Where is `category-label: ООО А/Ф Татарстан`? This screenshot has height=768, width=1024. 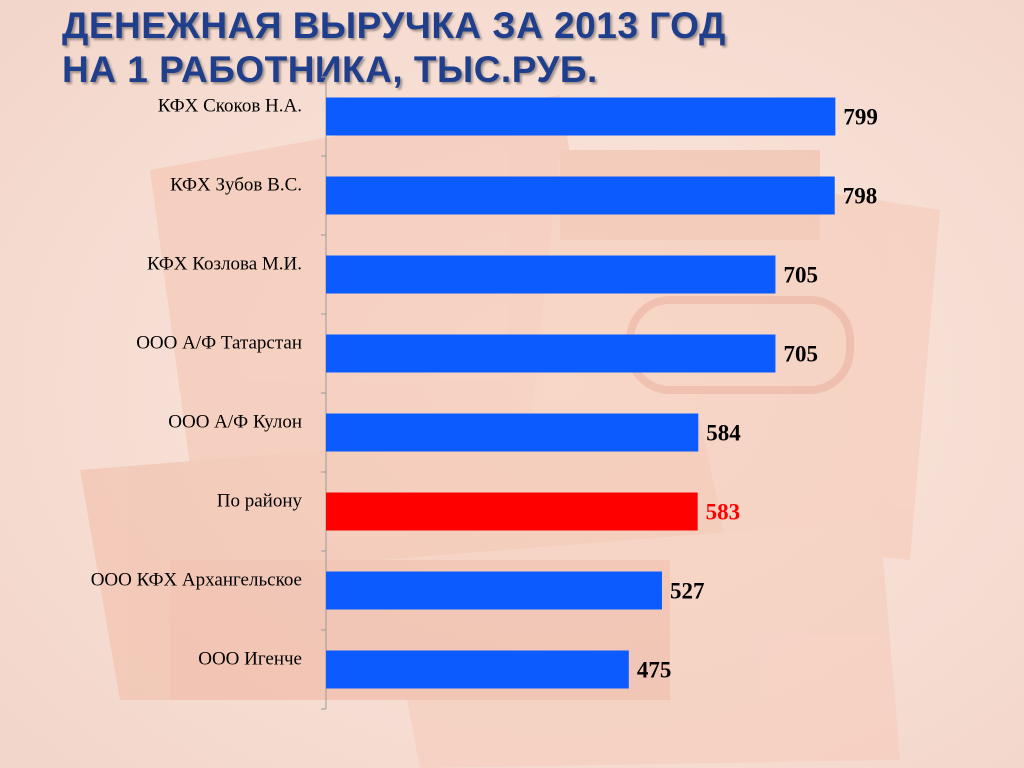
category-label: ООО А/Ф Татарстан is located at coordinates (219, 343).